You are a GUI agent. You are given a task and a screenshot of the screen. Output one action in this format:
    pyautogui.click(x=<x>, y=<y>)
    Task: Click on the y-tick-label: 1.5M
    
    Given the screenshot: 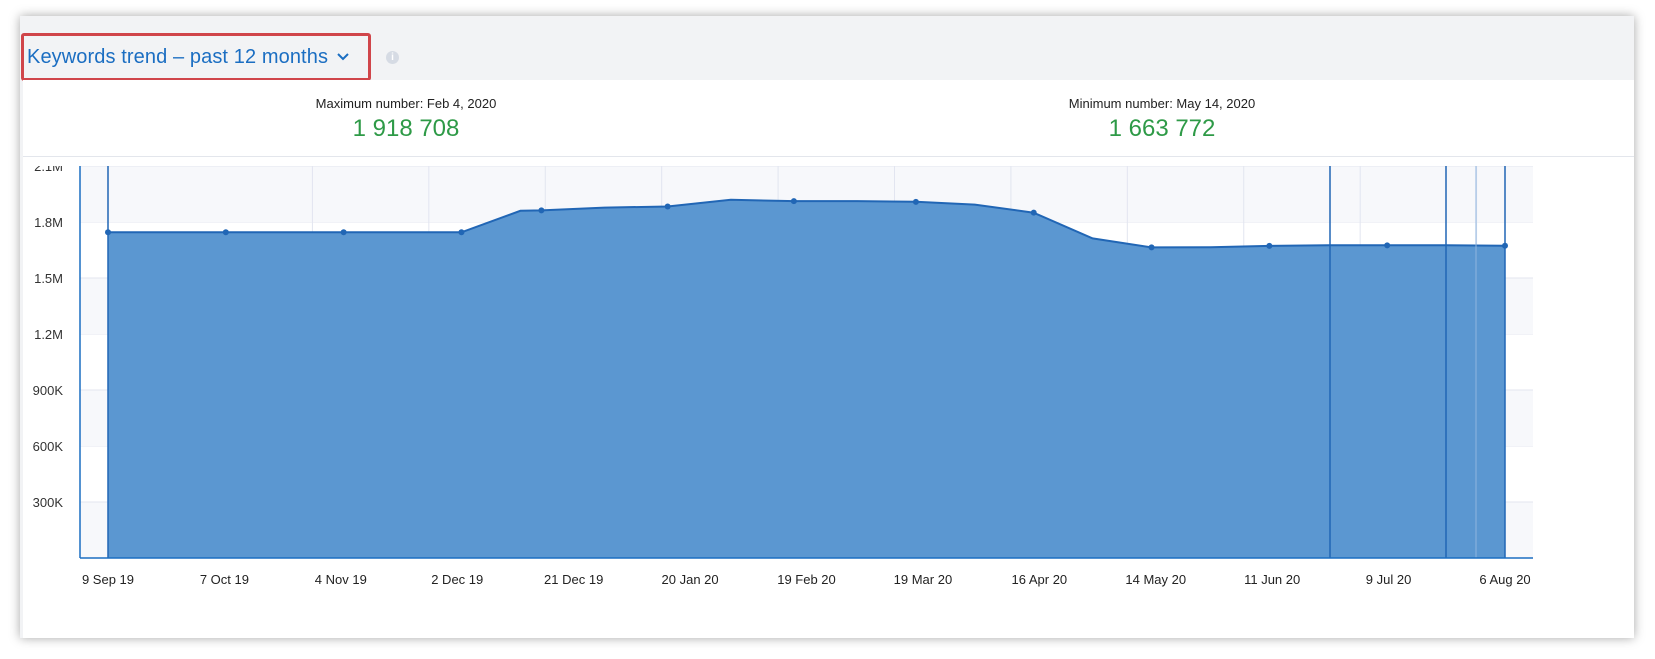 What is the action you would take?
    pyautogui.click(x=48, y=278)
    